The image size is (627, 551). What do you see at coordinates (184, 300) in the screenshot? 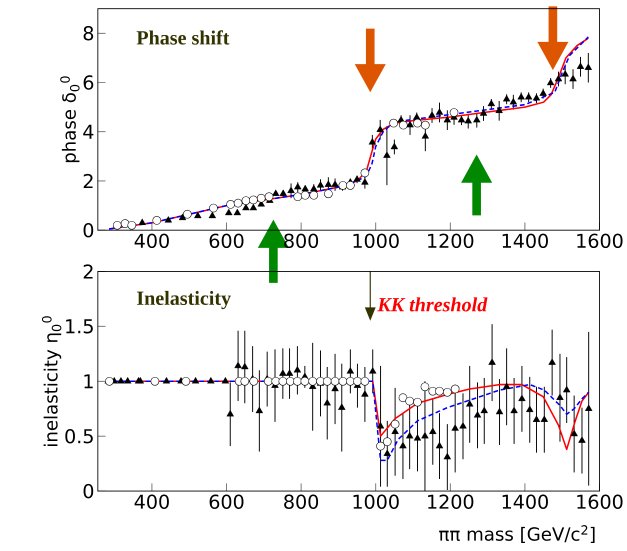
I see `text: Inelasticity` at bounding box center [184, 300].